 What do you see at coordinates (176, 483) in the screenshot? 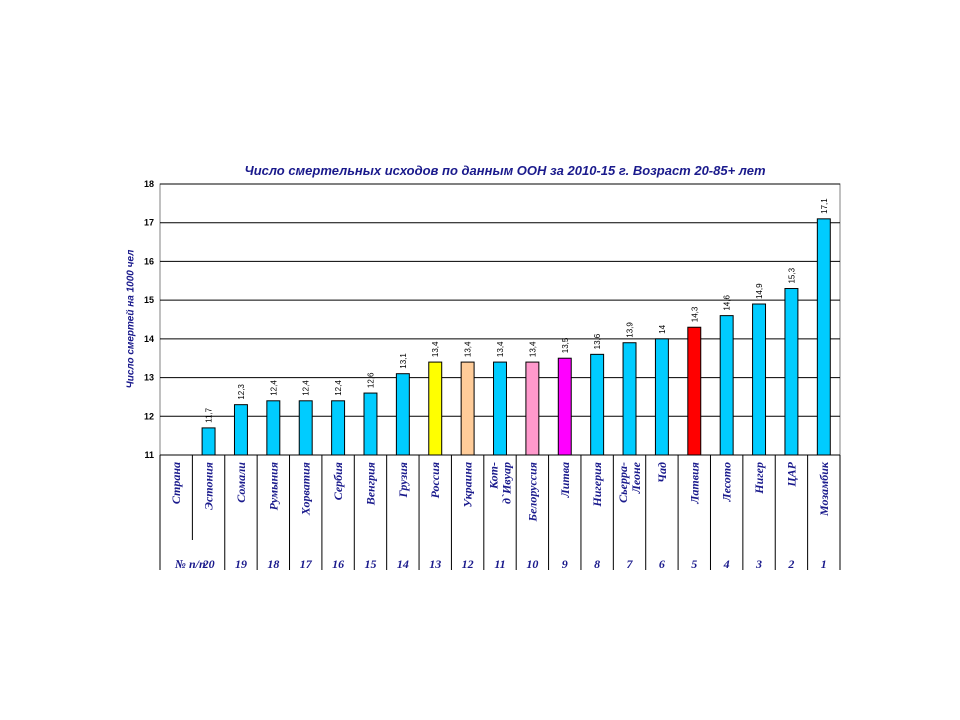
I see `table-header-country: Страна` at bounding box center [176, 483].